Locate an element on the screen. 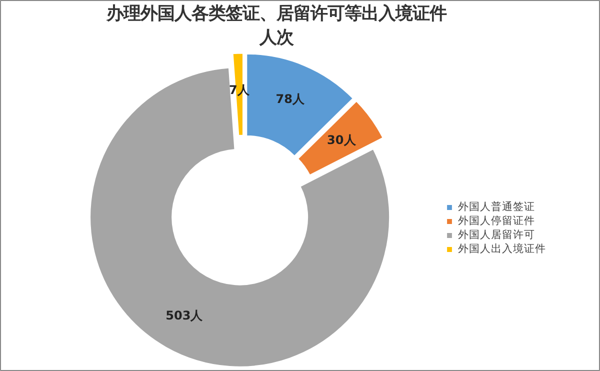  legend-label: 外国人停留证件 is located at coordinates (496, 221).